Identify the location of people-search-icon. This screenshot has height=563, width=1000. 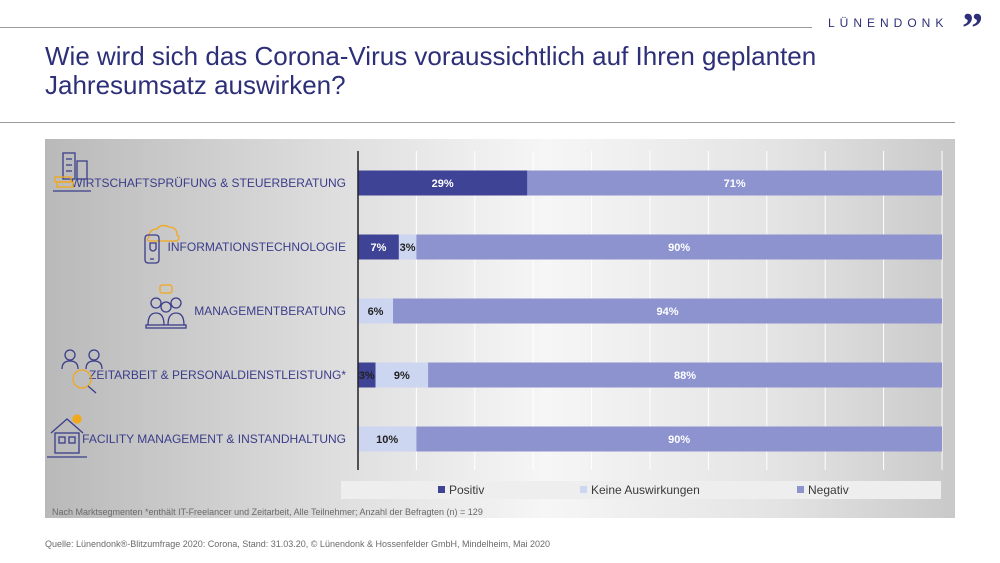
(82, 371).